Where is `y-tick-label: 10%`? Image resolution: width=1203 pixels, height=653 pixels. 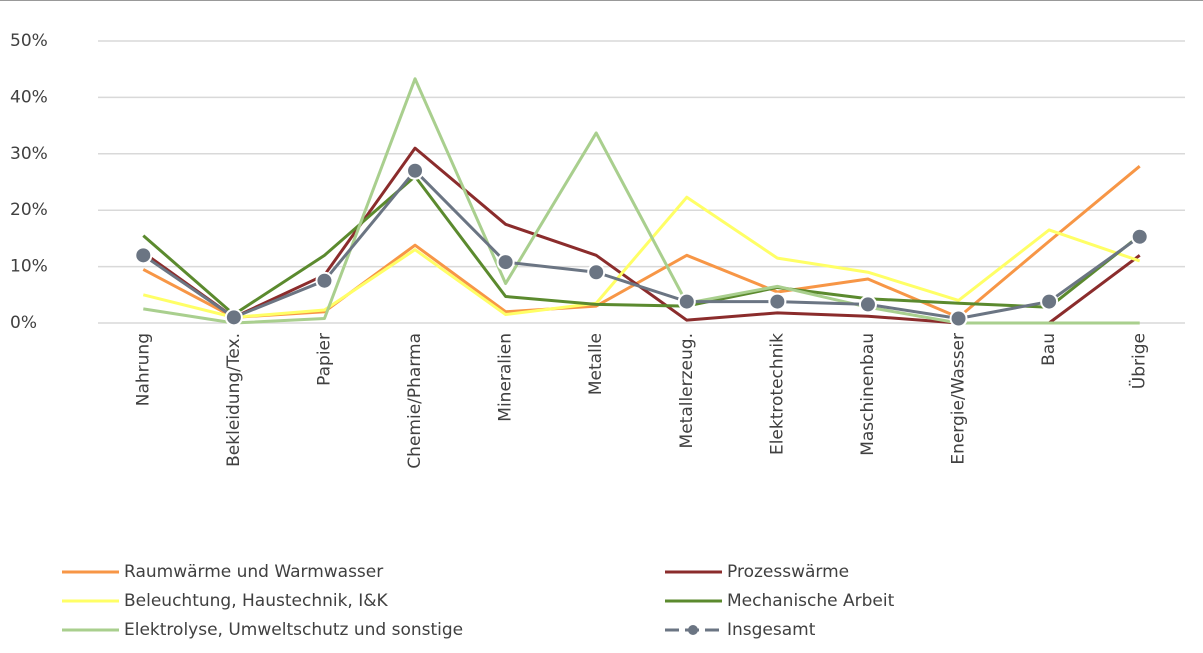
y-tick-label: 10% is located at coordinates (29, 267).